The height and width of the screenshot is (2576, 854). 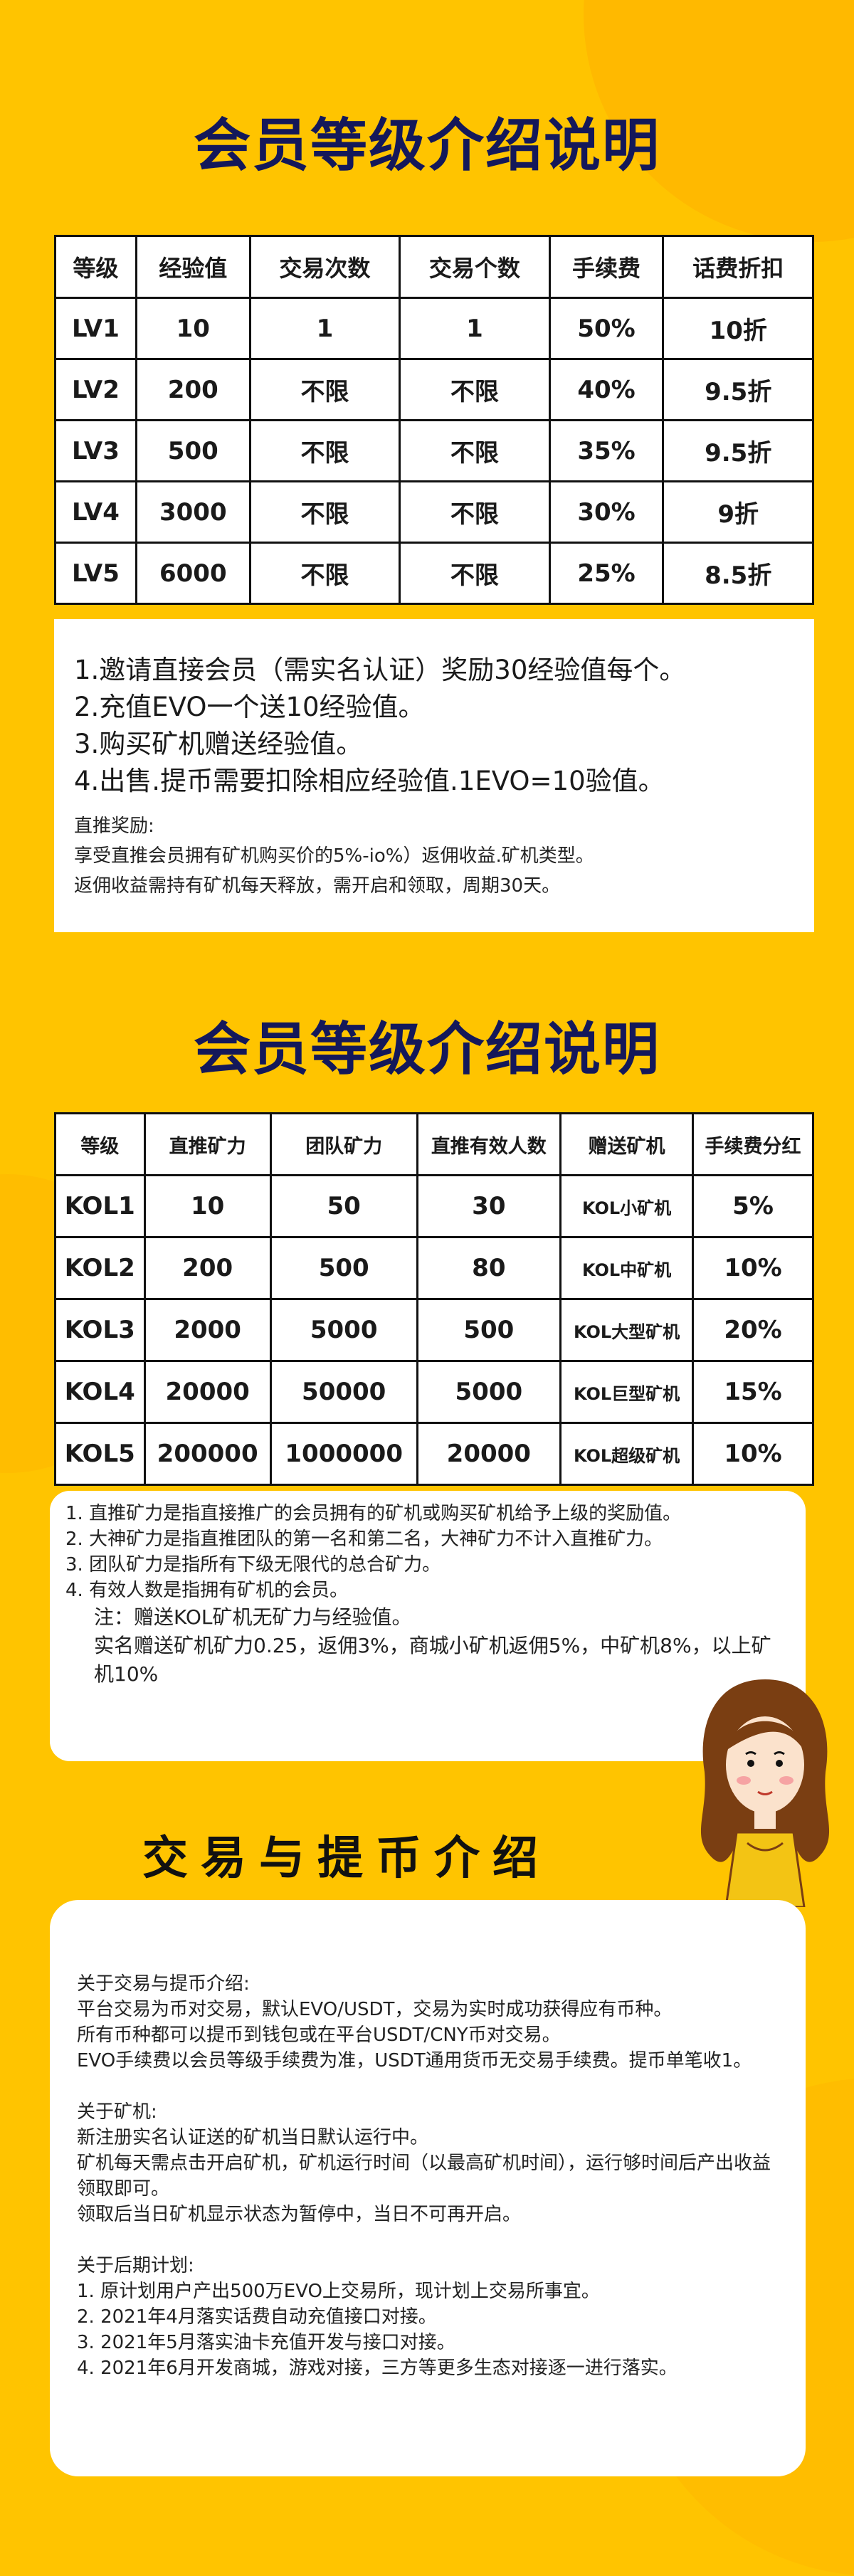 I want to click on table-row: KOL2 200 500 80 KOL中矿机 10%, so click(x=434, y=1268).